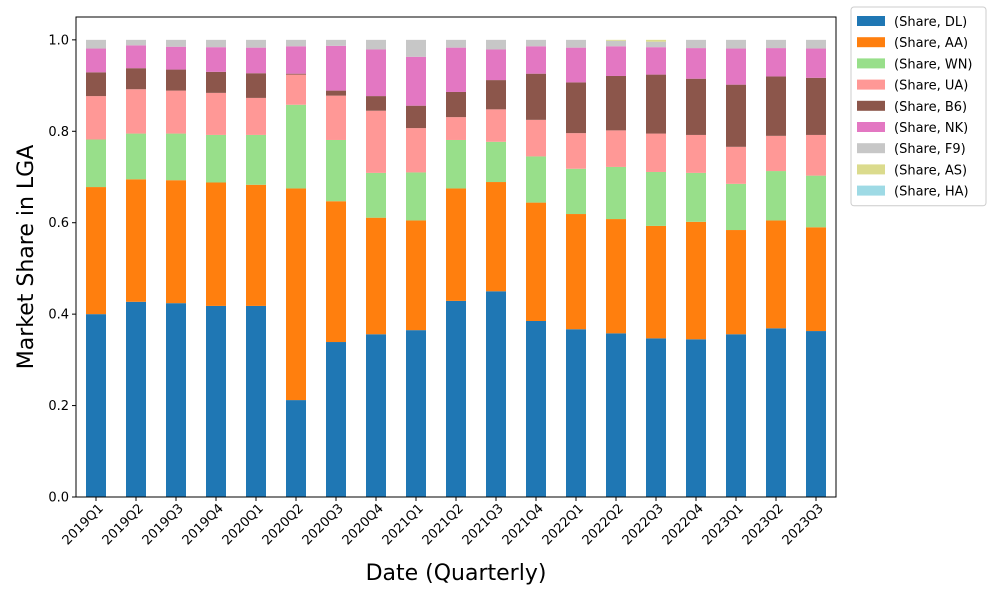  Describe the element at coordinates (256, 116) in the screenshot. I see `bar-2020Q1-shareua` at that location.